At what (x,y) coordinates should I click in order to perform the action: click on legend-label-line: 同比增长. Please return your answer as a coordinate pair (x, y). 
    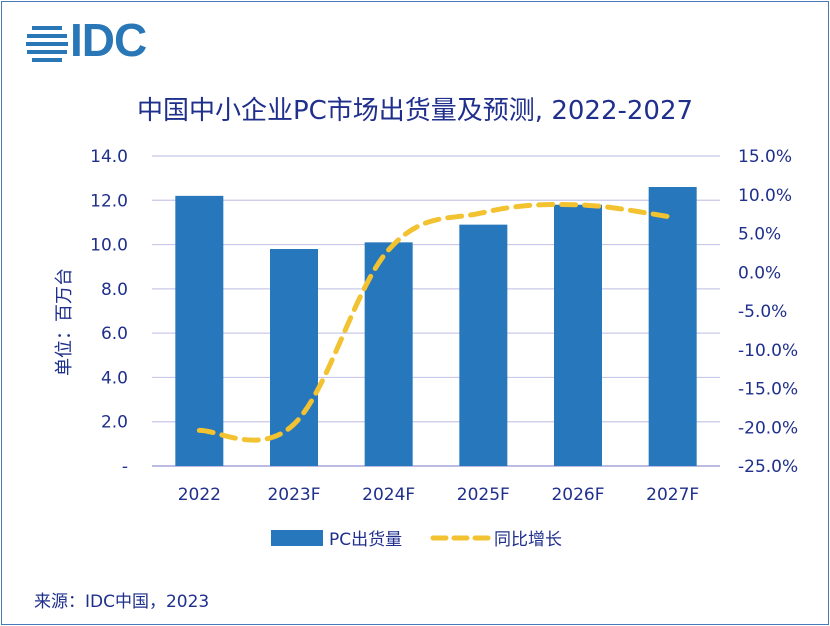
    Looking at the image, I should click on (528, 540).